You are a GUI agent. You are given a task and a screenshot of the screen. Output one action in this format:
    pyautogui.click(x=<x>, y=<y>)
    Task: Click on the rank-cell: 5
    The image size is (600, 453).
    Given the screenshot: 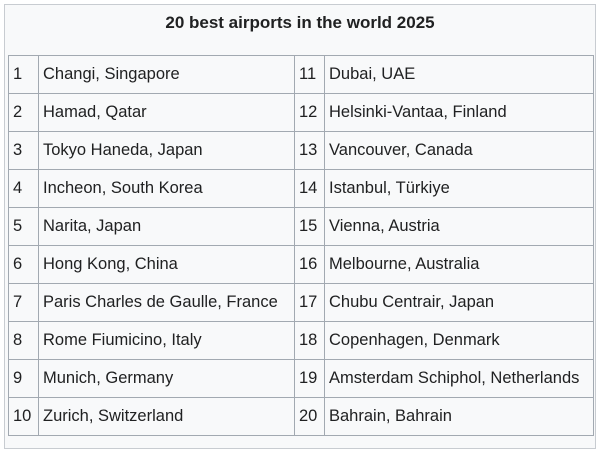 What is the action you would take?
    pyautogui.click(x=23, y=226)
    